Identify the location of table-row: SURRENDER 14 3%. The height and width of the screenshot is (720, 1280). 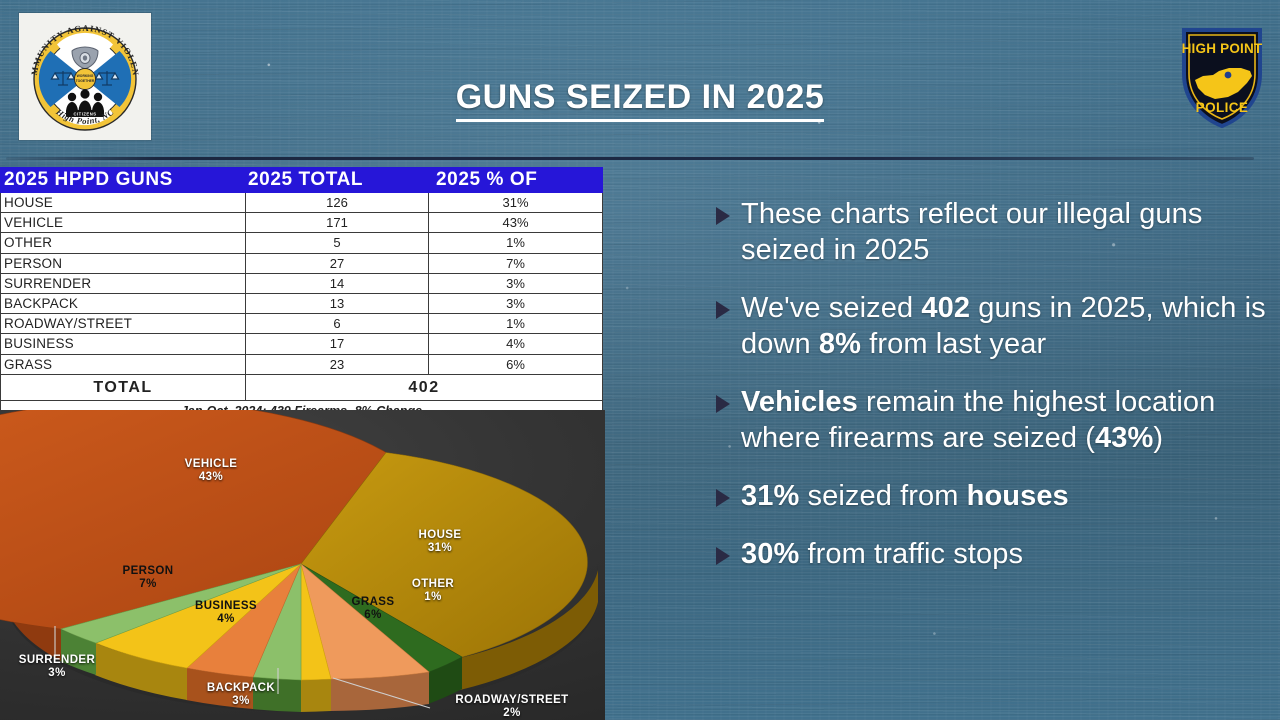
(301, 283).